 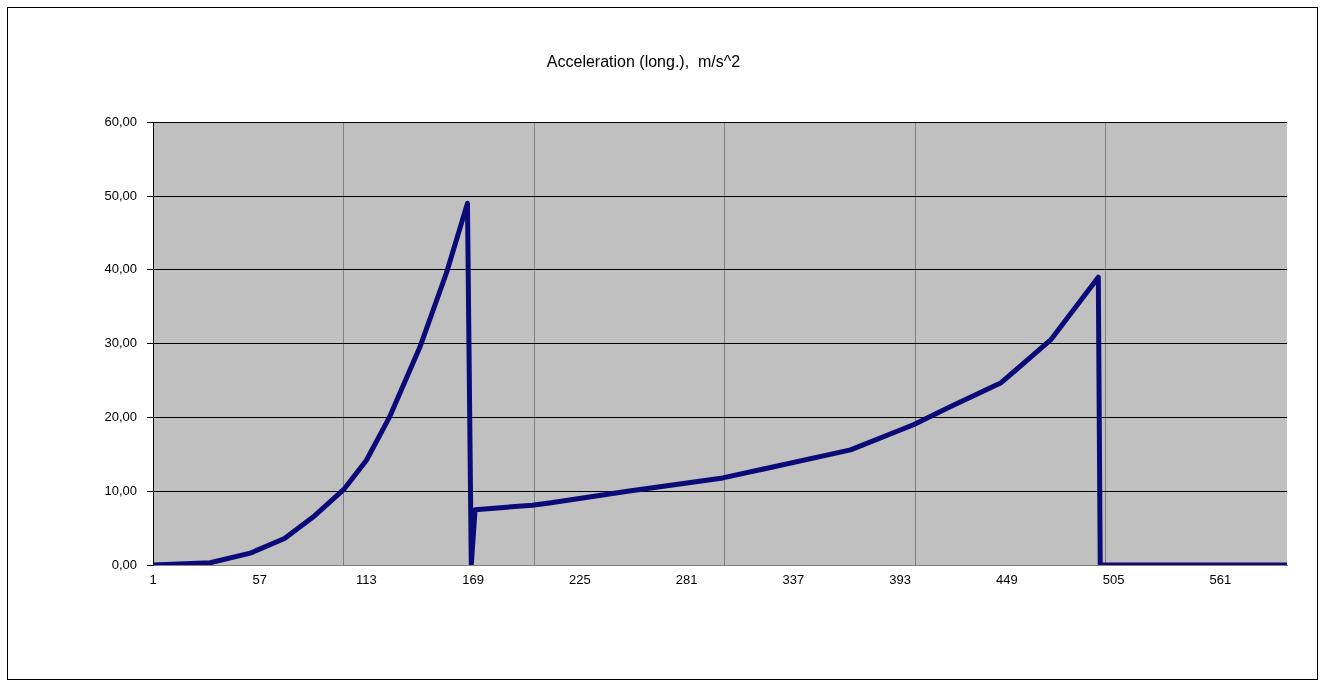 What do you see at coordinates (120, 121) in the screenshot?
I see `y-tick-label: 60,00` at bounding box center [120, 121].